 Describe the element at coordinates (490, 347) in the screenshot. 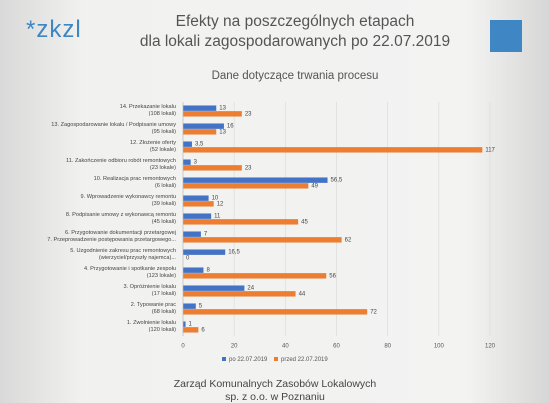

I see `x-tick-label: 120` at that location.